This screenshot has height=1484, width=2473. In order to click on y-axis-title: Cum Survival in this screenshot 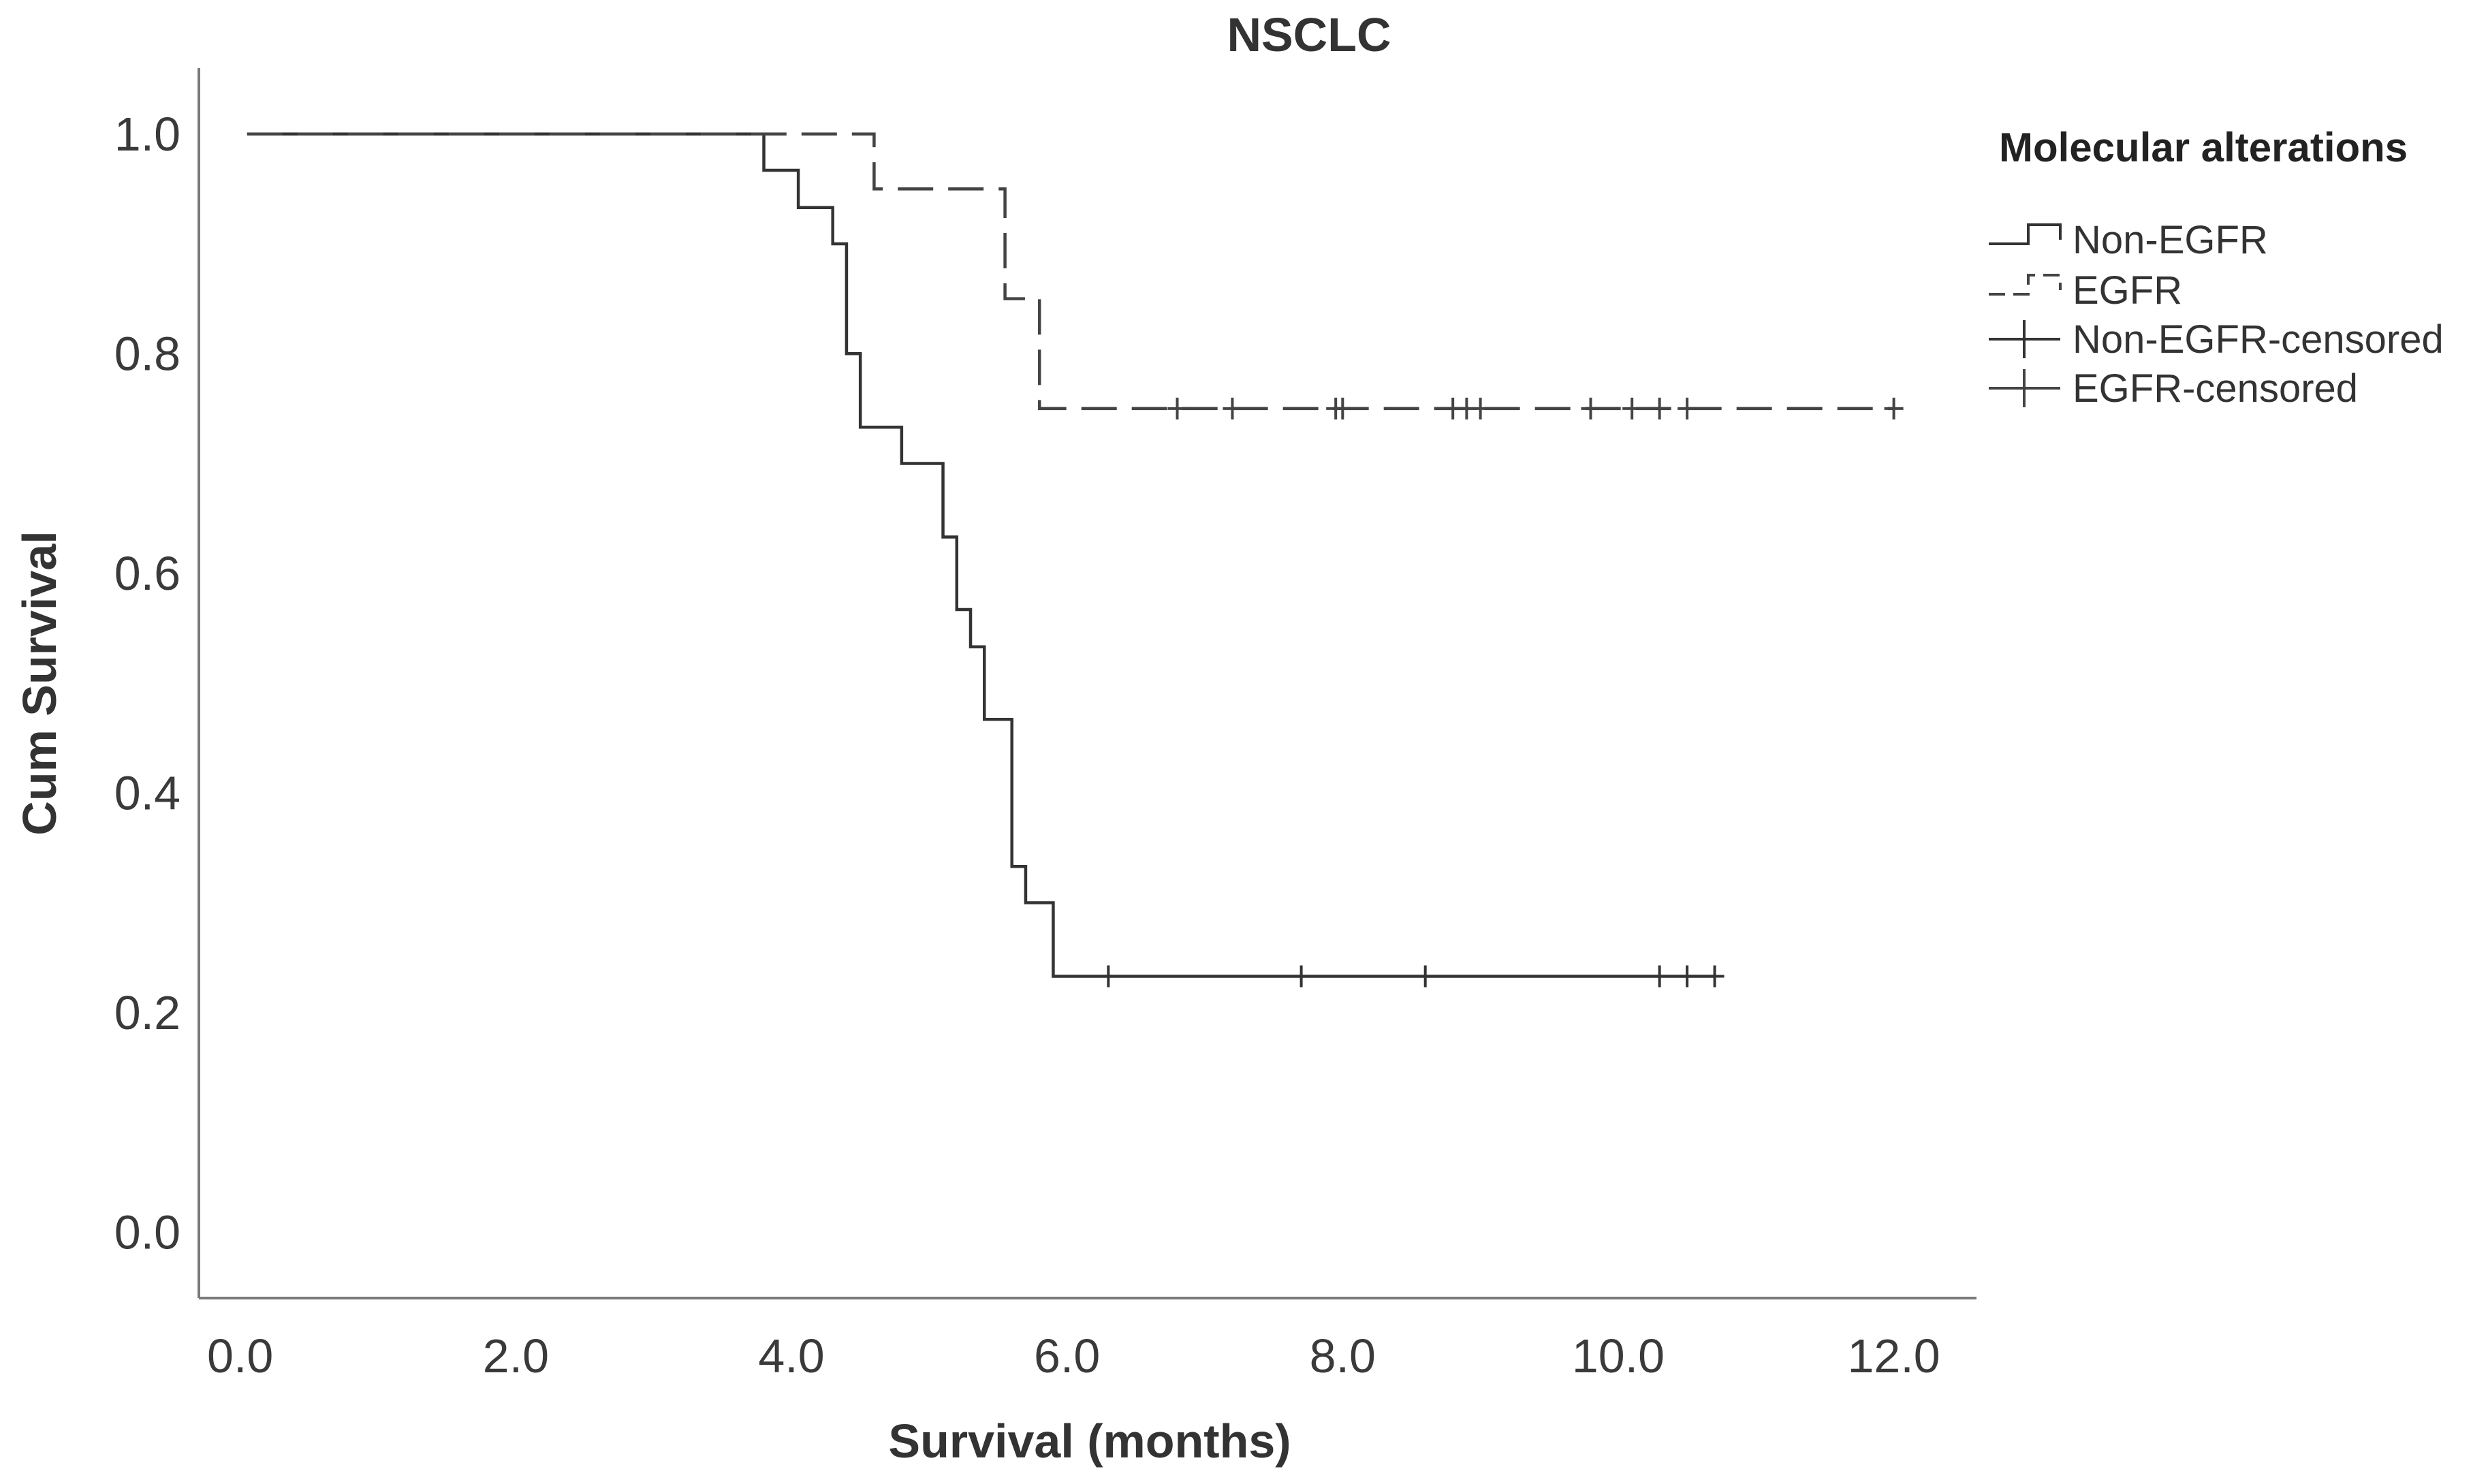, I will do `click(39, 683)`.